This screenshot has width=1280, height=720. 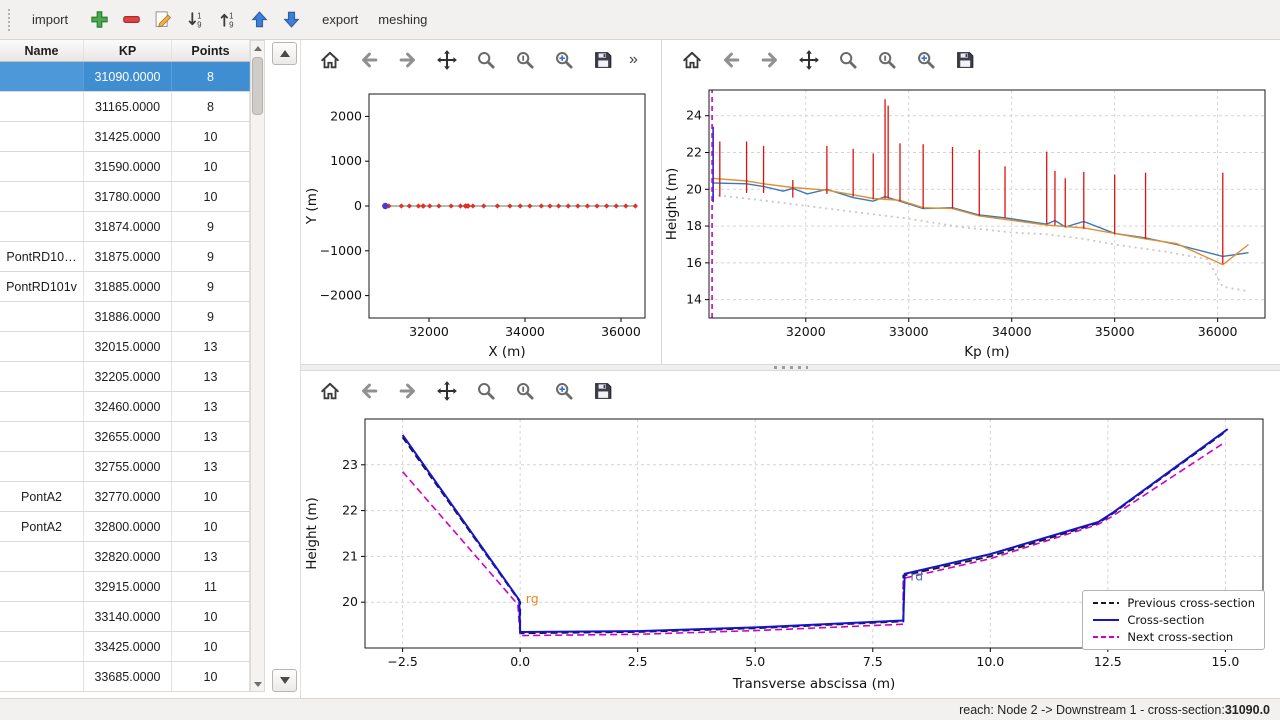 I want to click on cell-kp: 31165.0000, so click(x=128, y=106).